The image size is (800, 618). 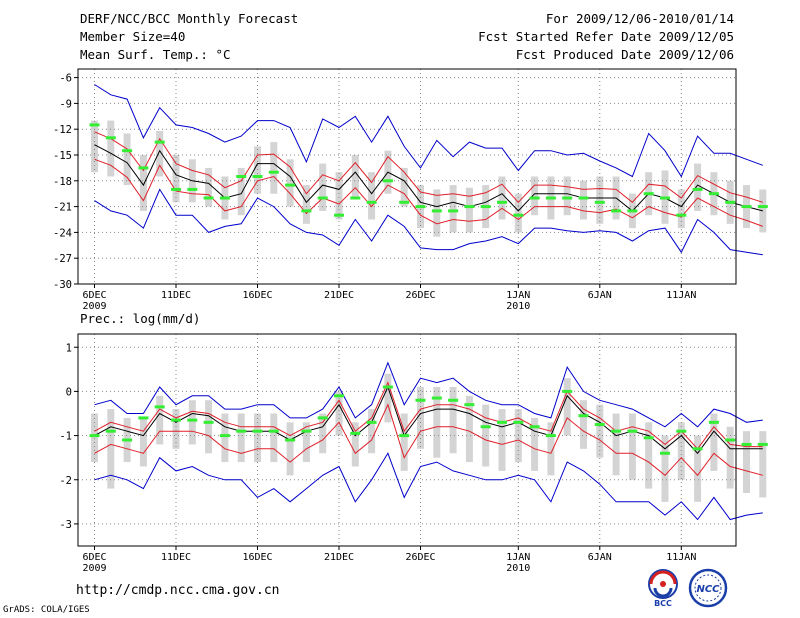 What do you see at coordinates (600, 557) in the screenshot?
I see `x-tick-label: 6JAN` at bounding box center [600, 557].